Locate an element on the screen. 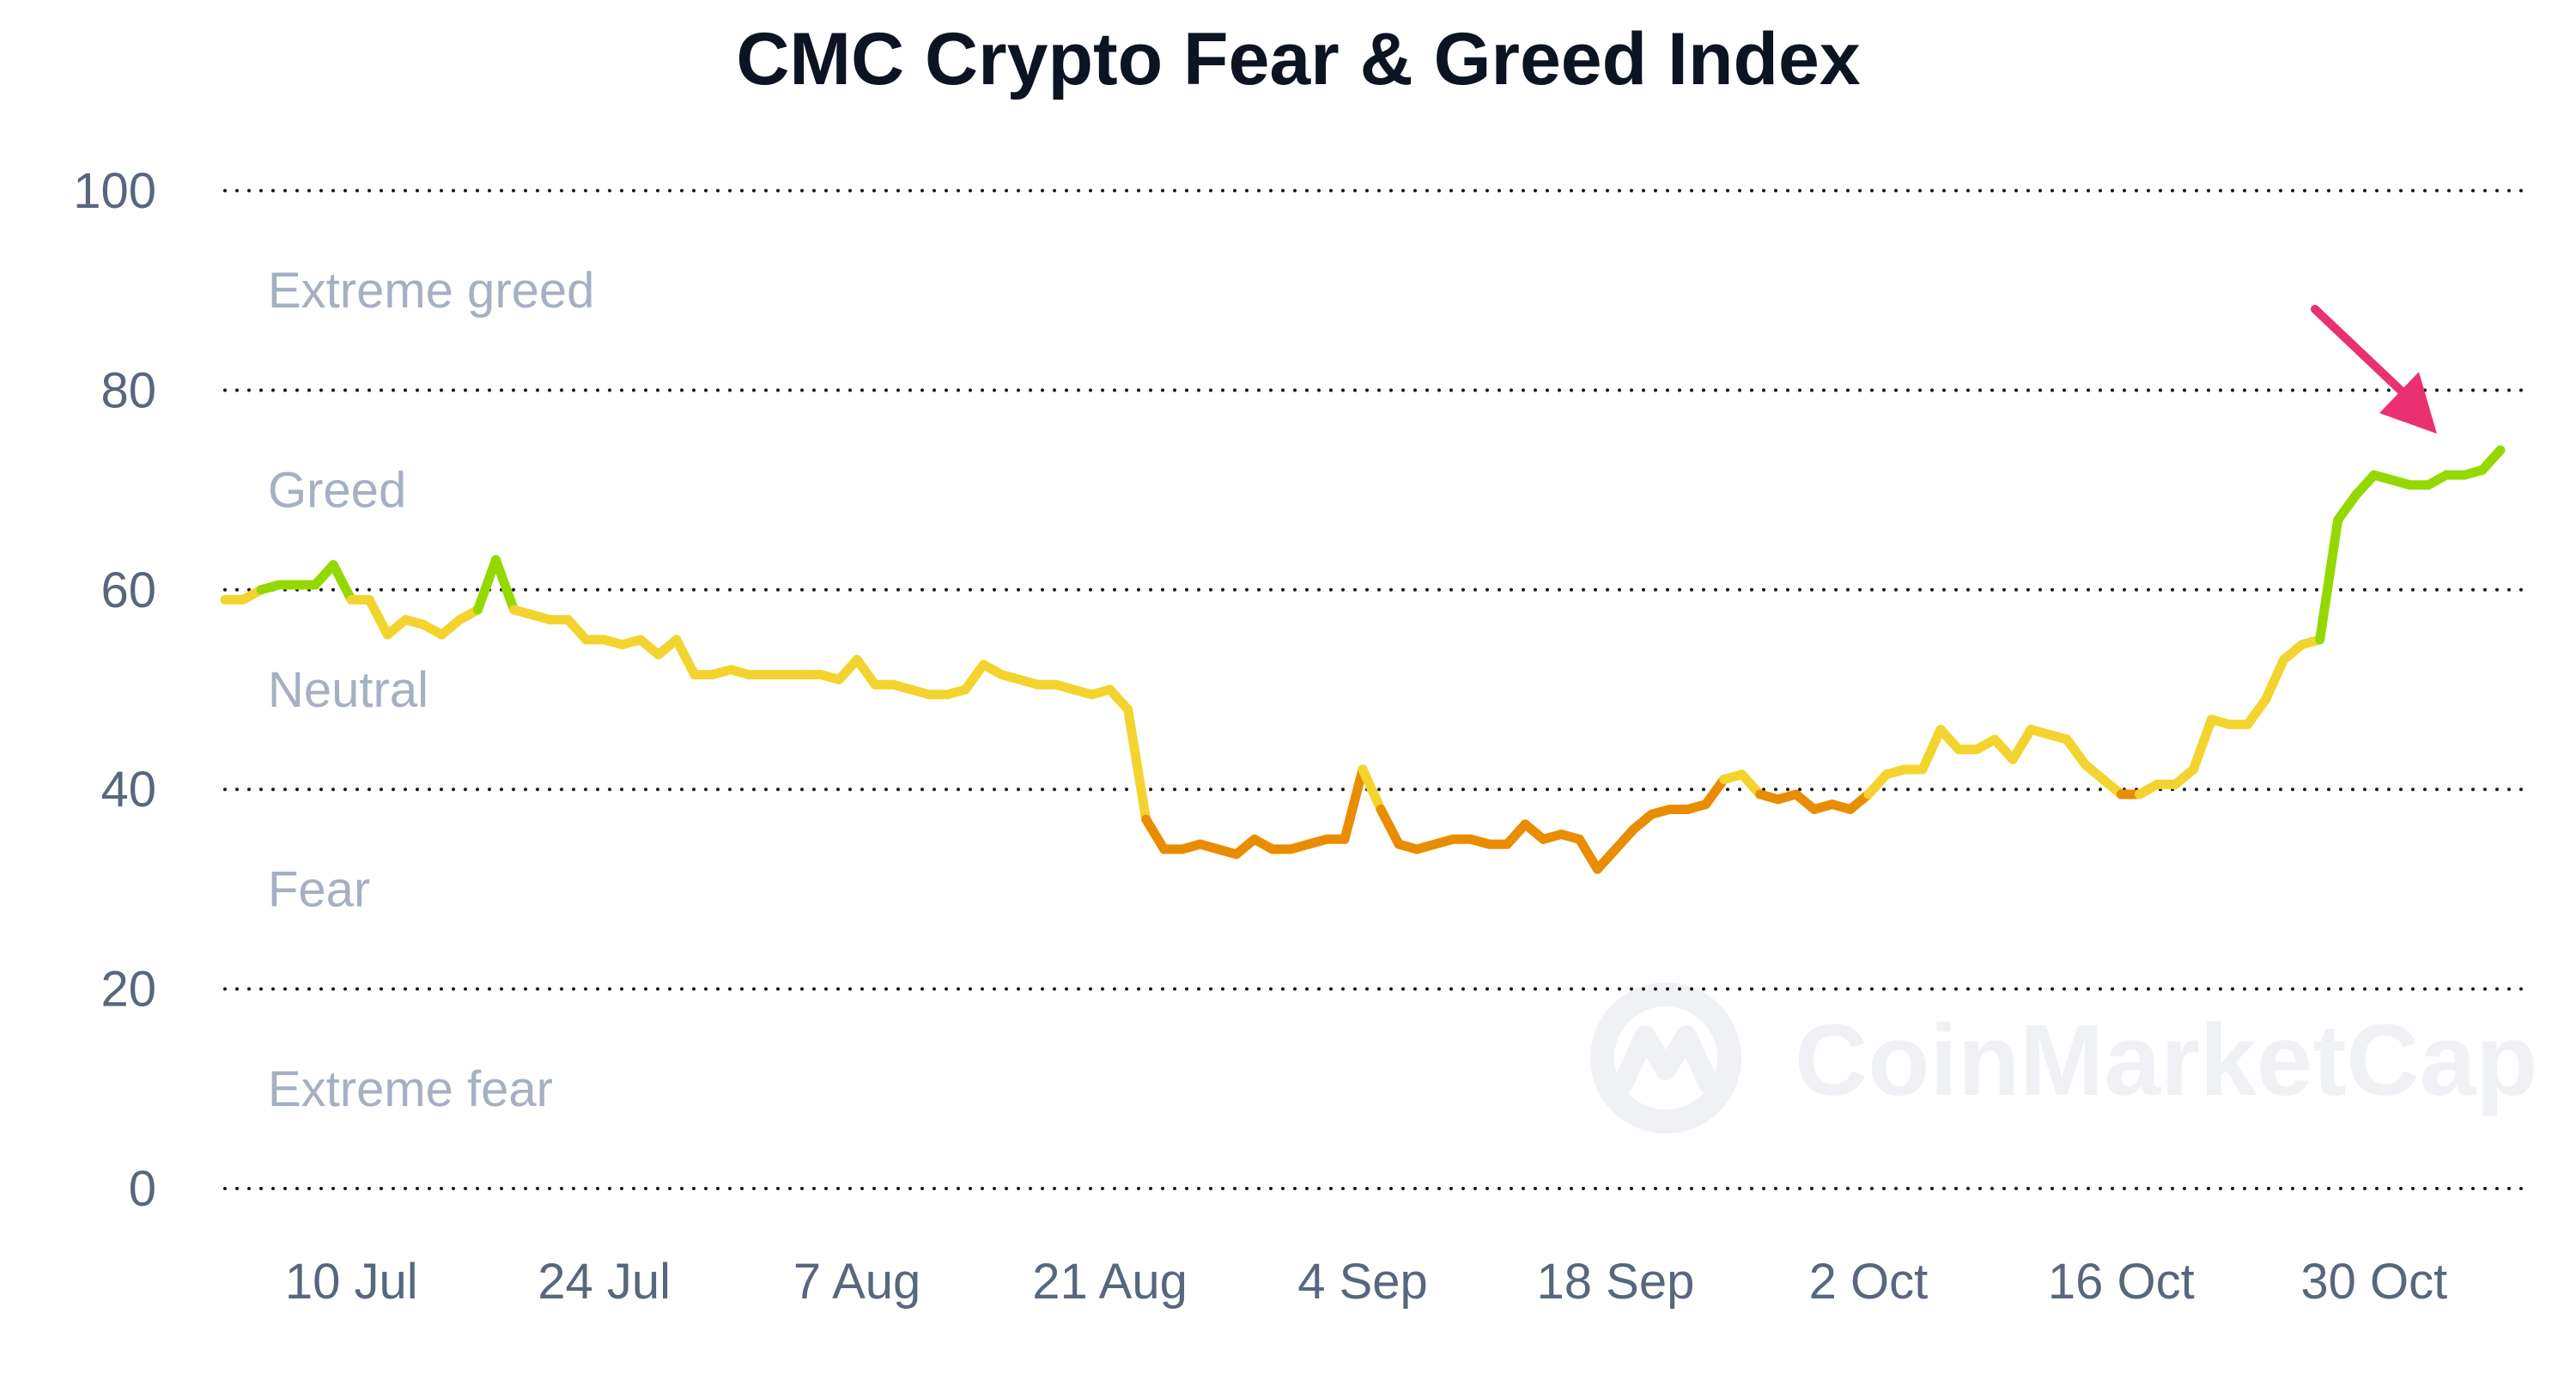  y-tick-label: 20 is located at coordinates (128, 990).